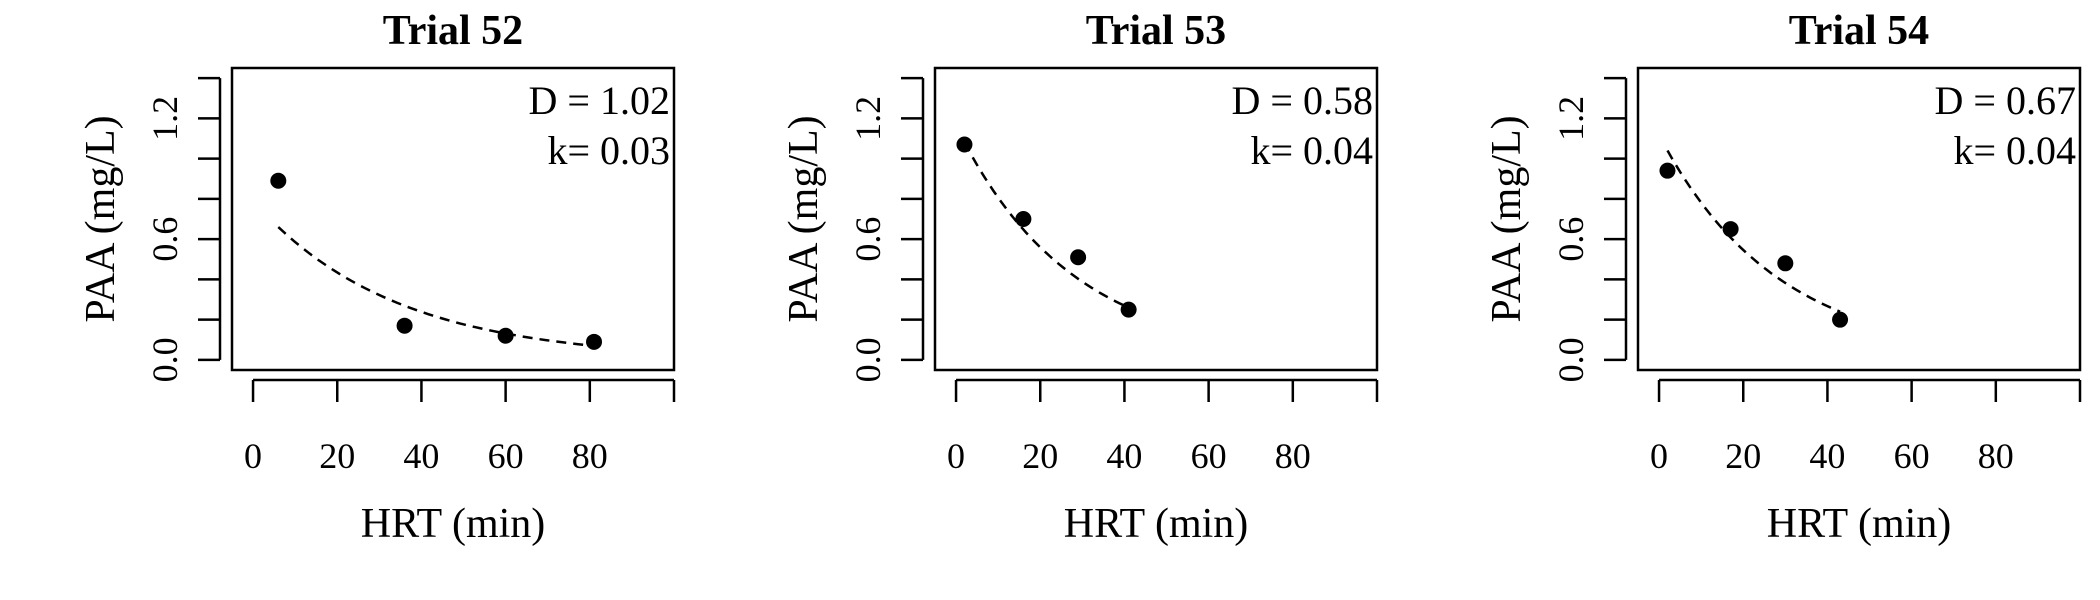 This screenshot has width=2100, height=600. What do you see at coordinates (608, 150) in the screenshot?
I see `annotation-k: k= 0.03` at bounding box center [608, 150].